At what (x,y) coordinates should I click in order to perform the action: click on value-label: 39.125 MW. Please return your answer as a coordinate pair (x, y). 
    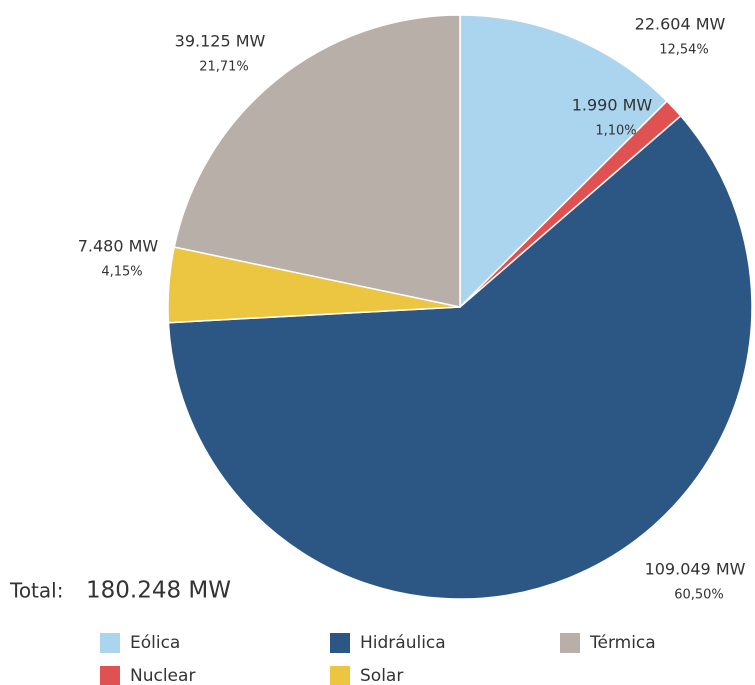
    Looking at the image, I should click on (220, 41).